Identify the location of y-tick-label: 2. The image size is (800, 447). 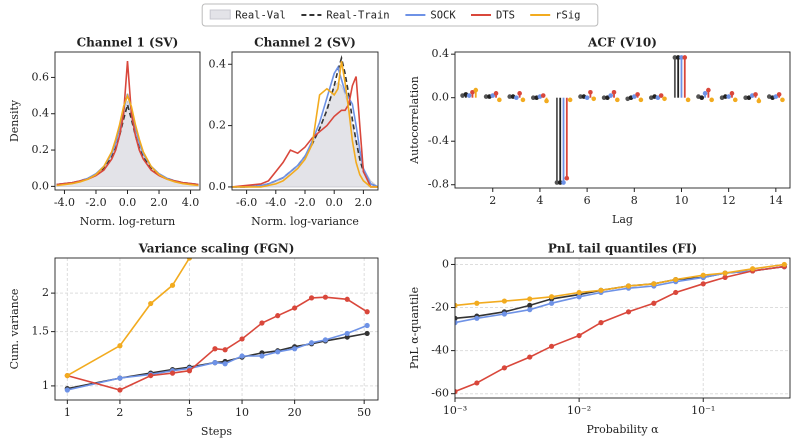
(45, 292).